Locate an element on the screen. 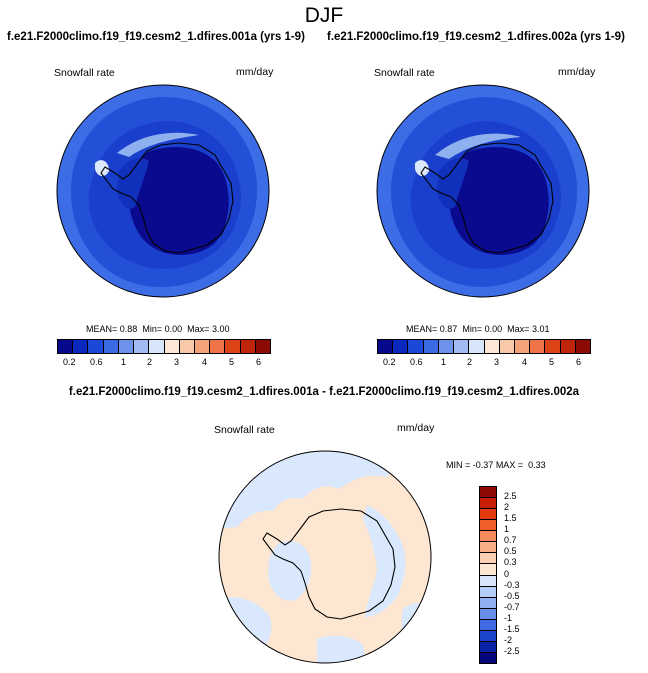 Image resolution: width=648 pixels, height=673 pixels. colorbar-diff-tick: 0.3 is located at coordinates (510, 562).